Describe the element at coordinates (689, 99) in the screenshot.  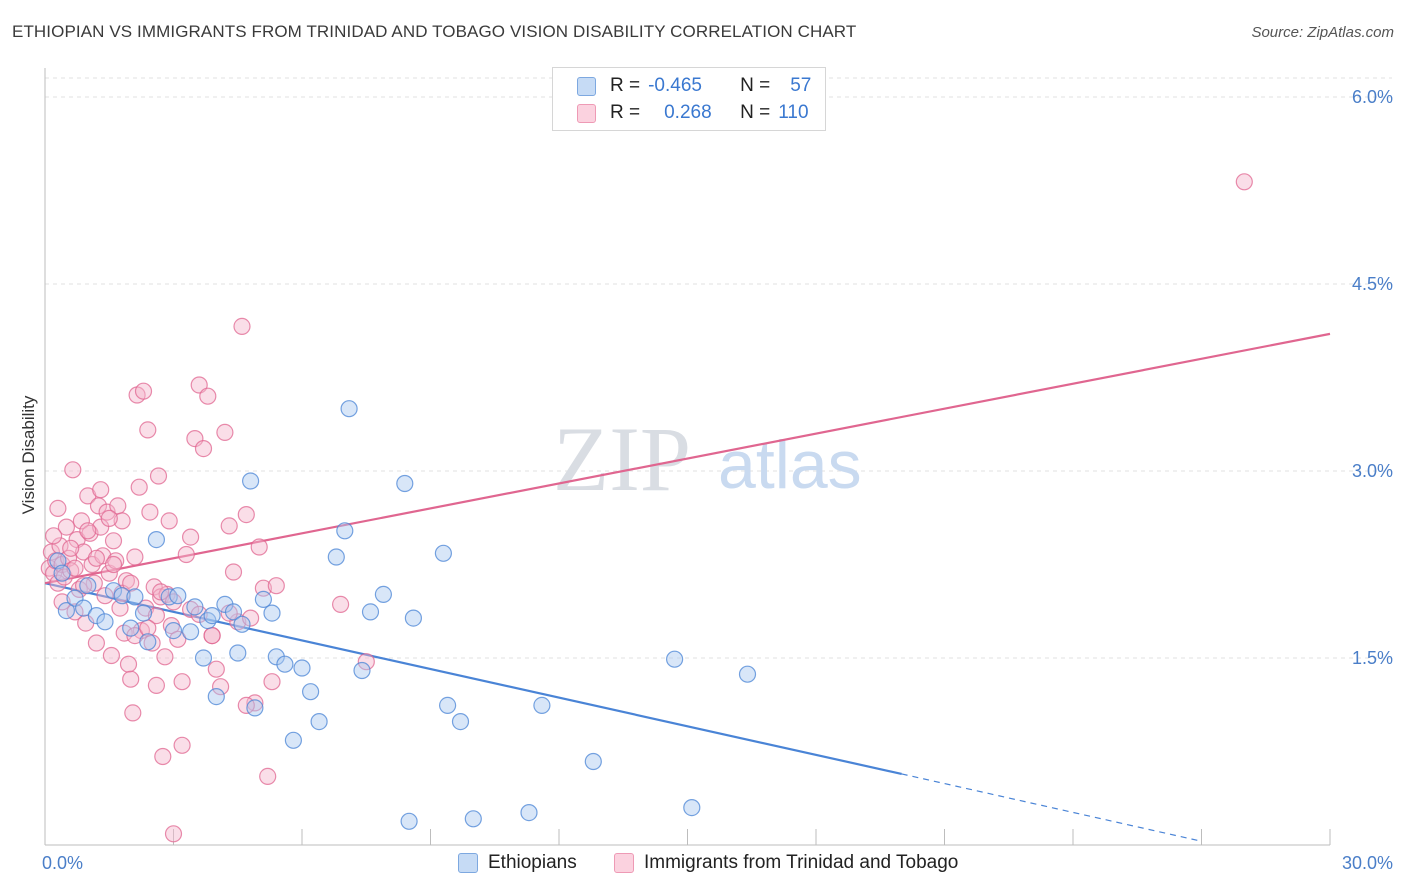
I see `correlation-legend: R = -0.465 N = 57 R = 0.268 N = 110` at that location.